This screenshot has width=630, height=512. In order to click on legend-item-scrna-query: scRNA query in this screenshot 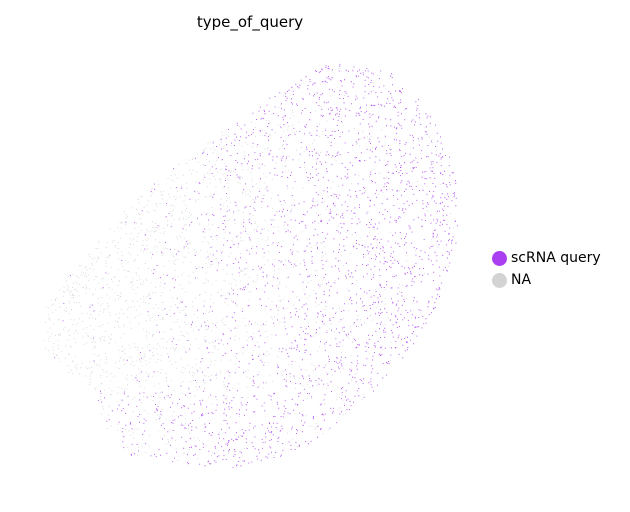, I will do `click(546, 258)`.